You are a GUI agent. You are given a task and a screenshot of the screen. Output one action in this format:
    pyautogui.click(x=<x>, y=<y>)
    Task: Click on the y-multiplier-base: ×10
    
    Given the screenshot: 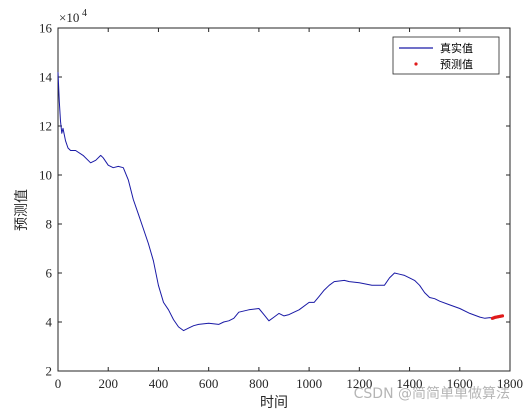 What is the action you would take?
    pyautogui.click(x=69, y=17)
    